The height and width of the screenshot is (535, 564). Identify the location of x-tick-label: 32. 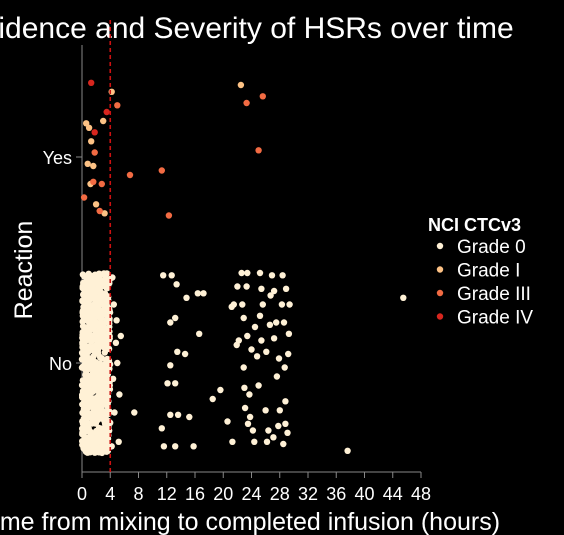
(308, 494).